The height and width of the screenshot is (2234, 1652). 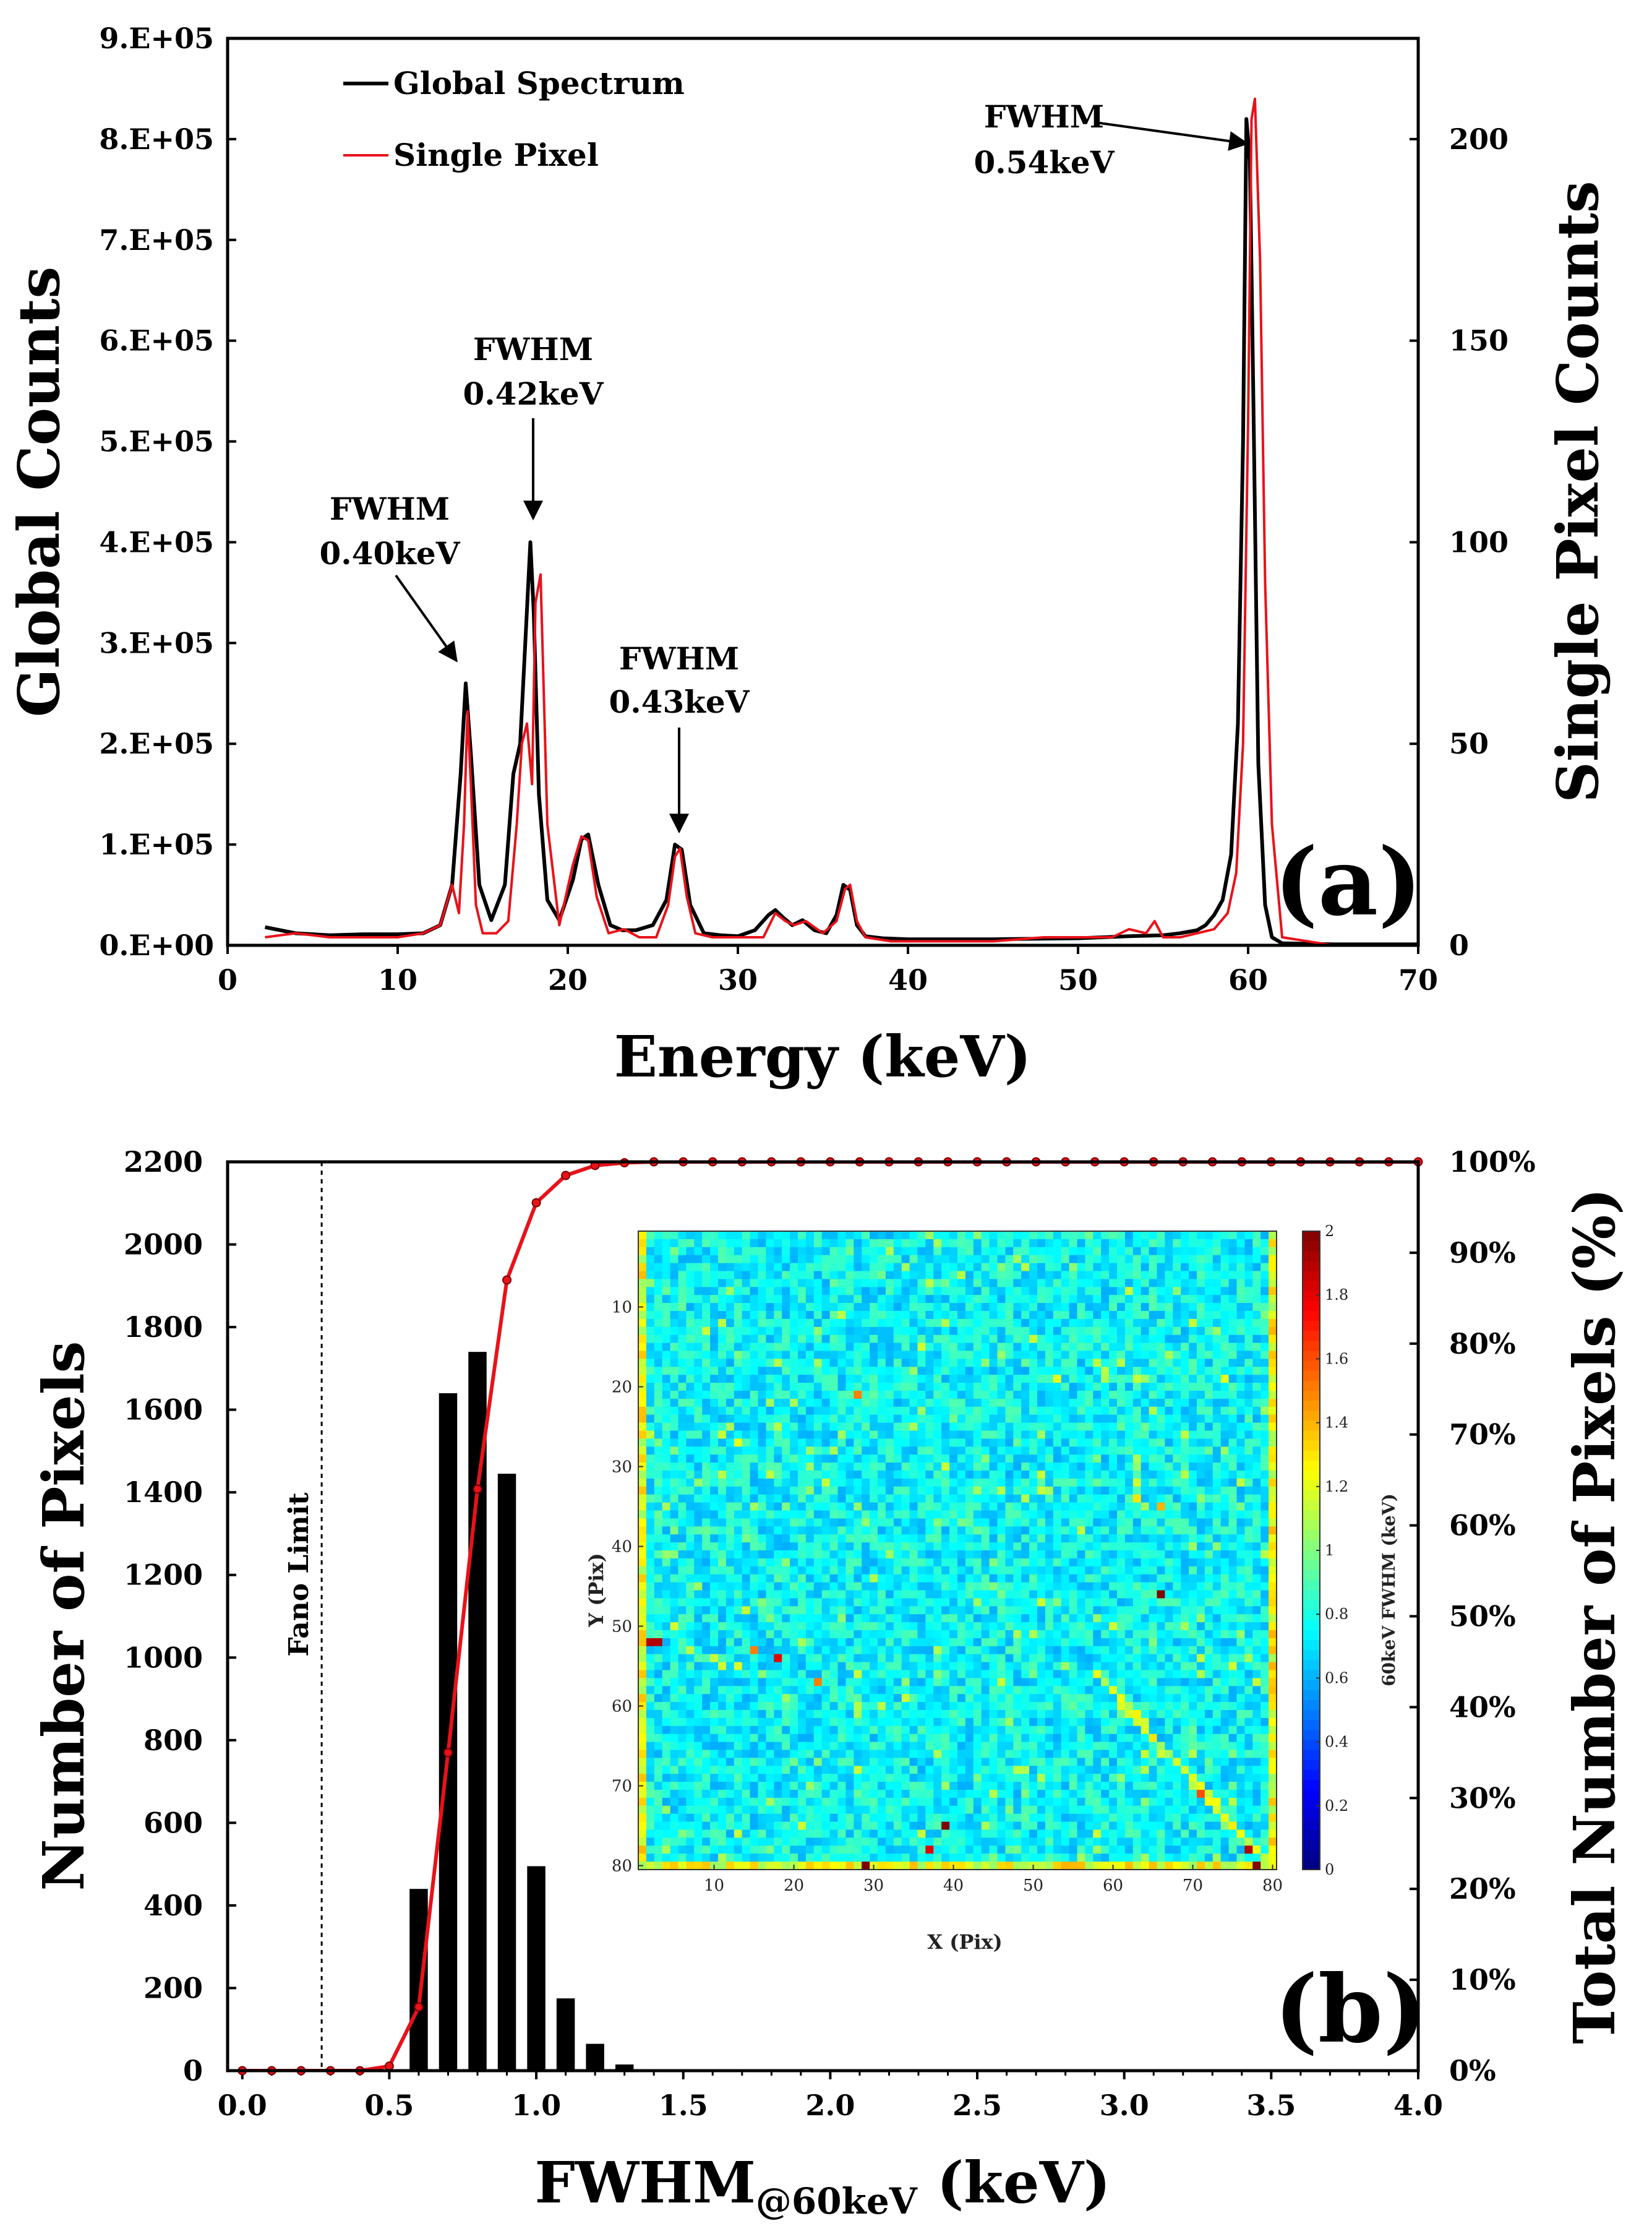 I want to click on annotation-4-title: FWHM, so click(x=1044, y=116).